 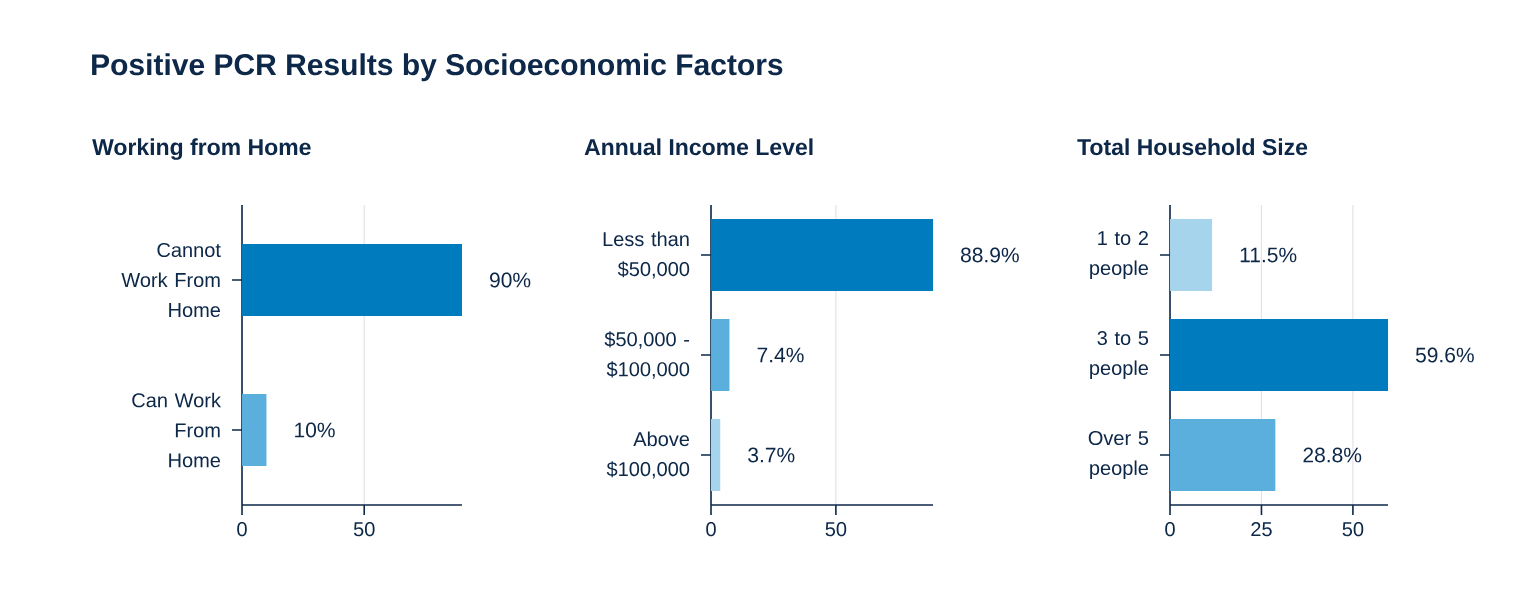 I want to click on data-label: 90%, so click(x=510, y=280).